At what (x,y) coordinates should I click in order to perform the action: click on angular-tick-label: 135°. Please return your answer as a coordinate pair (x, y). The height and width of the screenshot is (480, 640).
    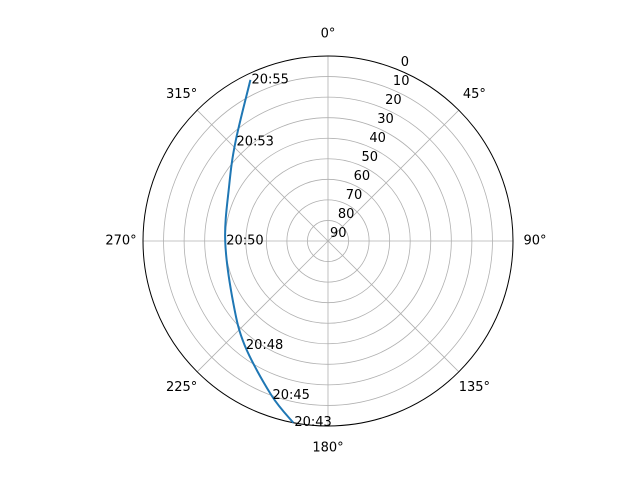
    Looking at the image, I should click on (474, 387).